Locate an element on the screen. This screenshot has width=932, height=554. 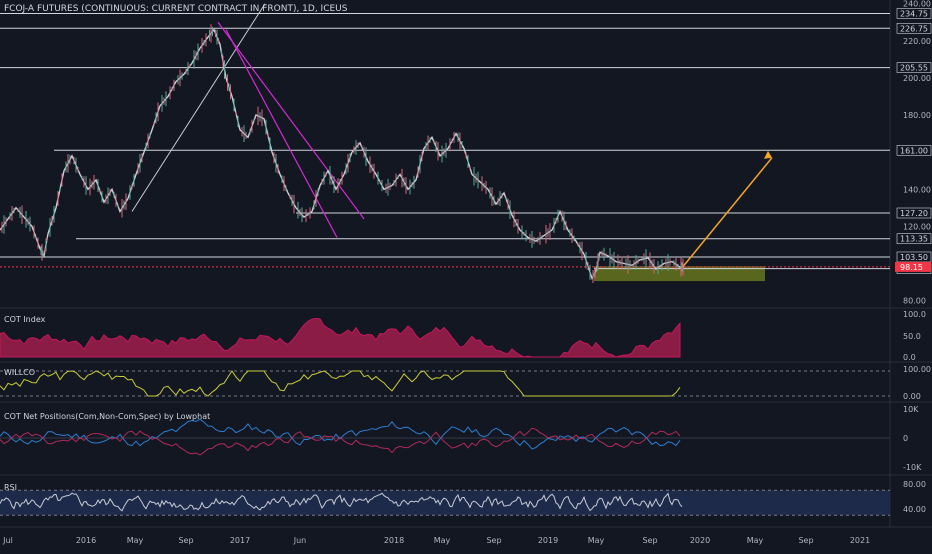
support-zone is located at coordinates (679, 274).